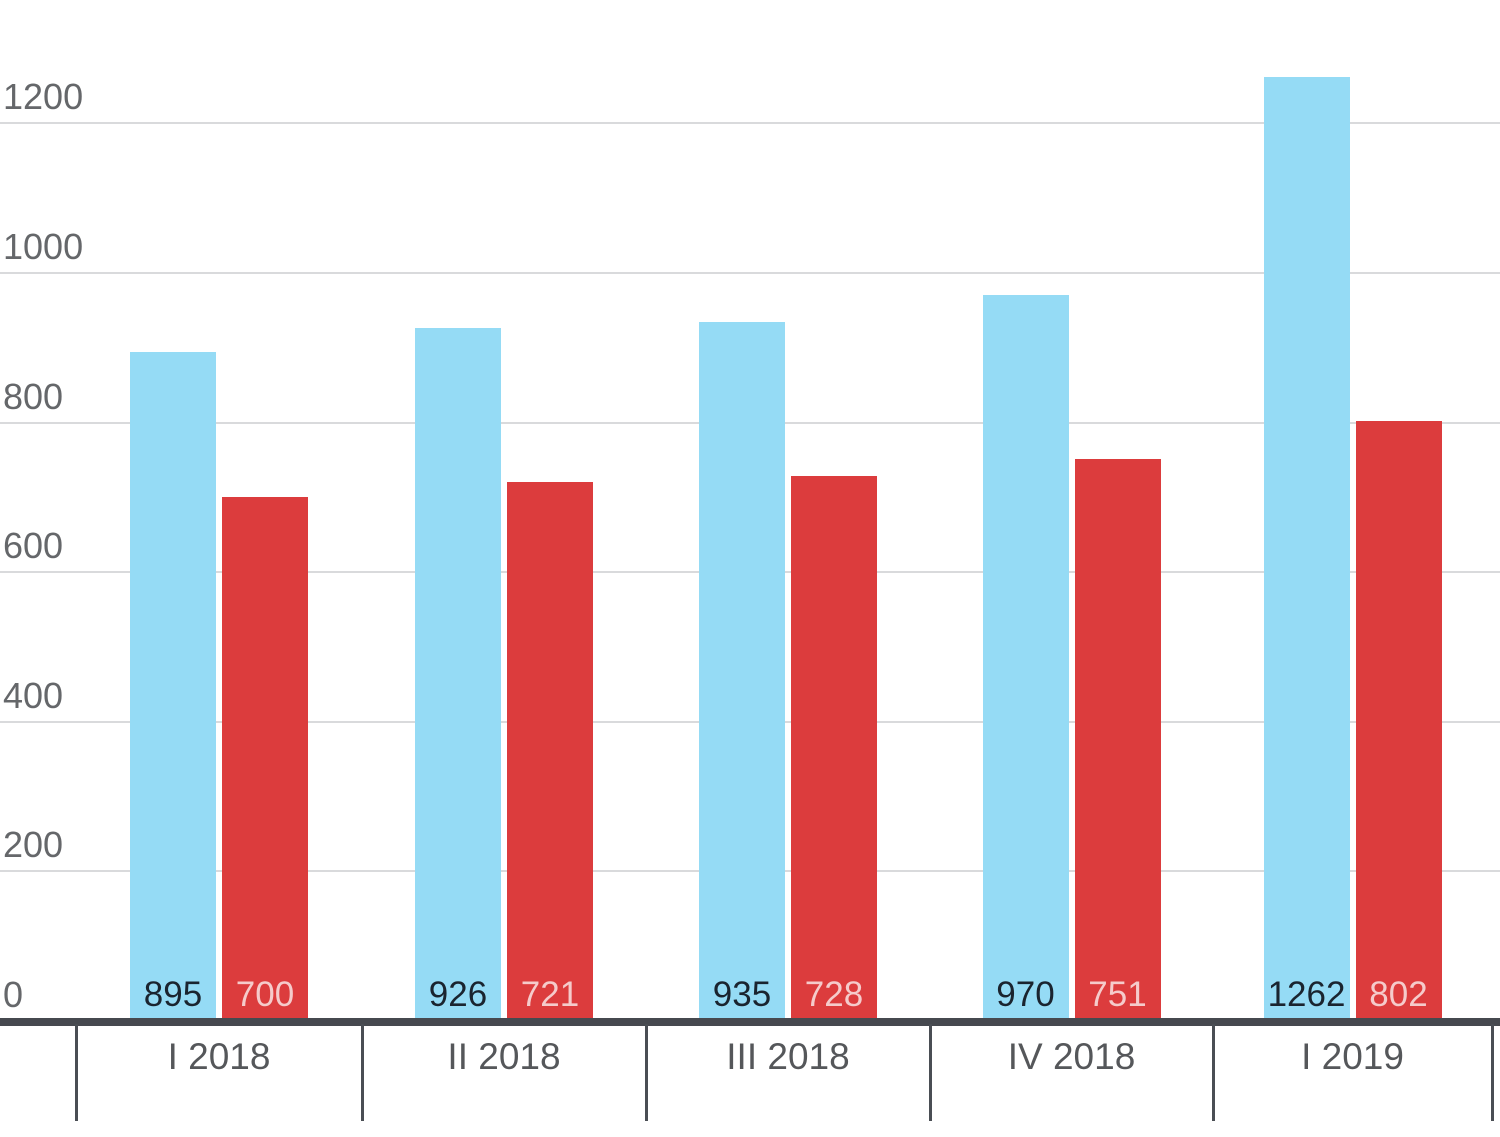 The image size is (1500, 1137). Describe the element at coordinates (173, 686) in the screenshot. I see `bar-blue-series-i-2018` at that location.